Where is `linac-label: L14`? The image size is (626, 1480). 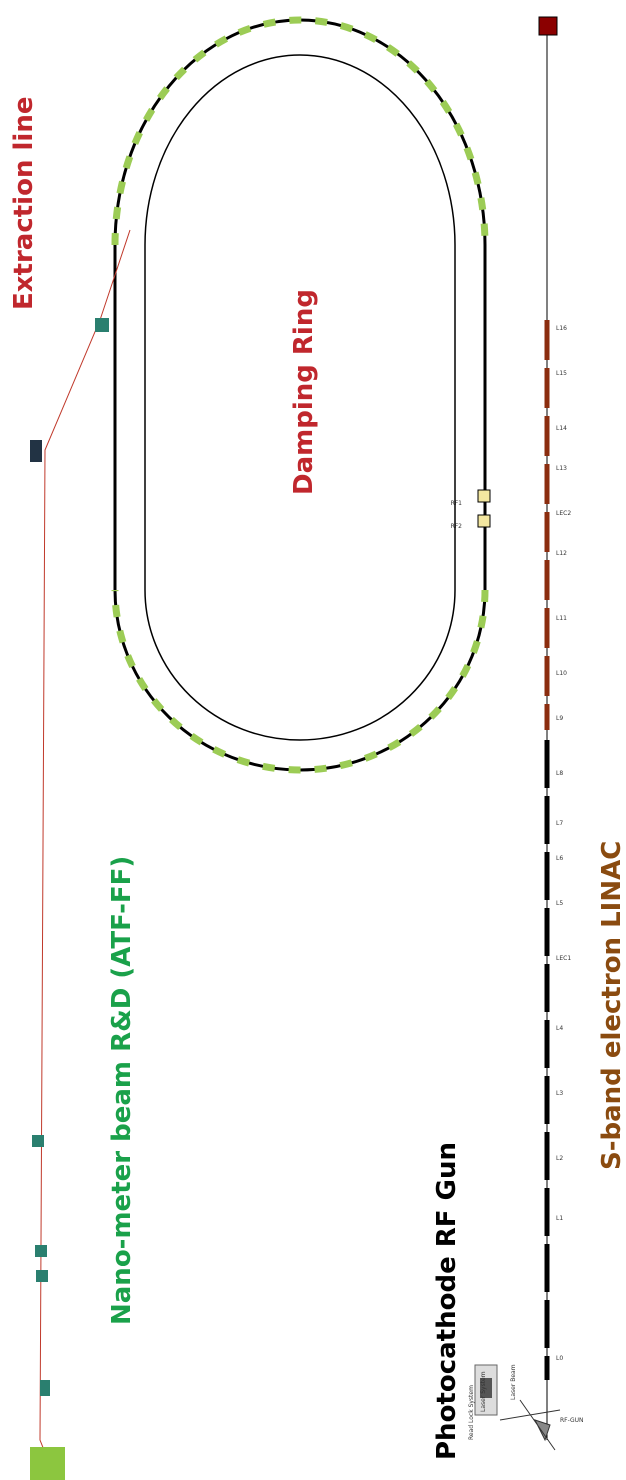
linac-label: L14 is located at coordinates (561, 428).